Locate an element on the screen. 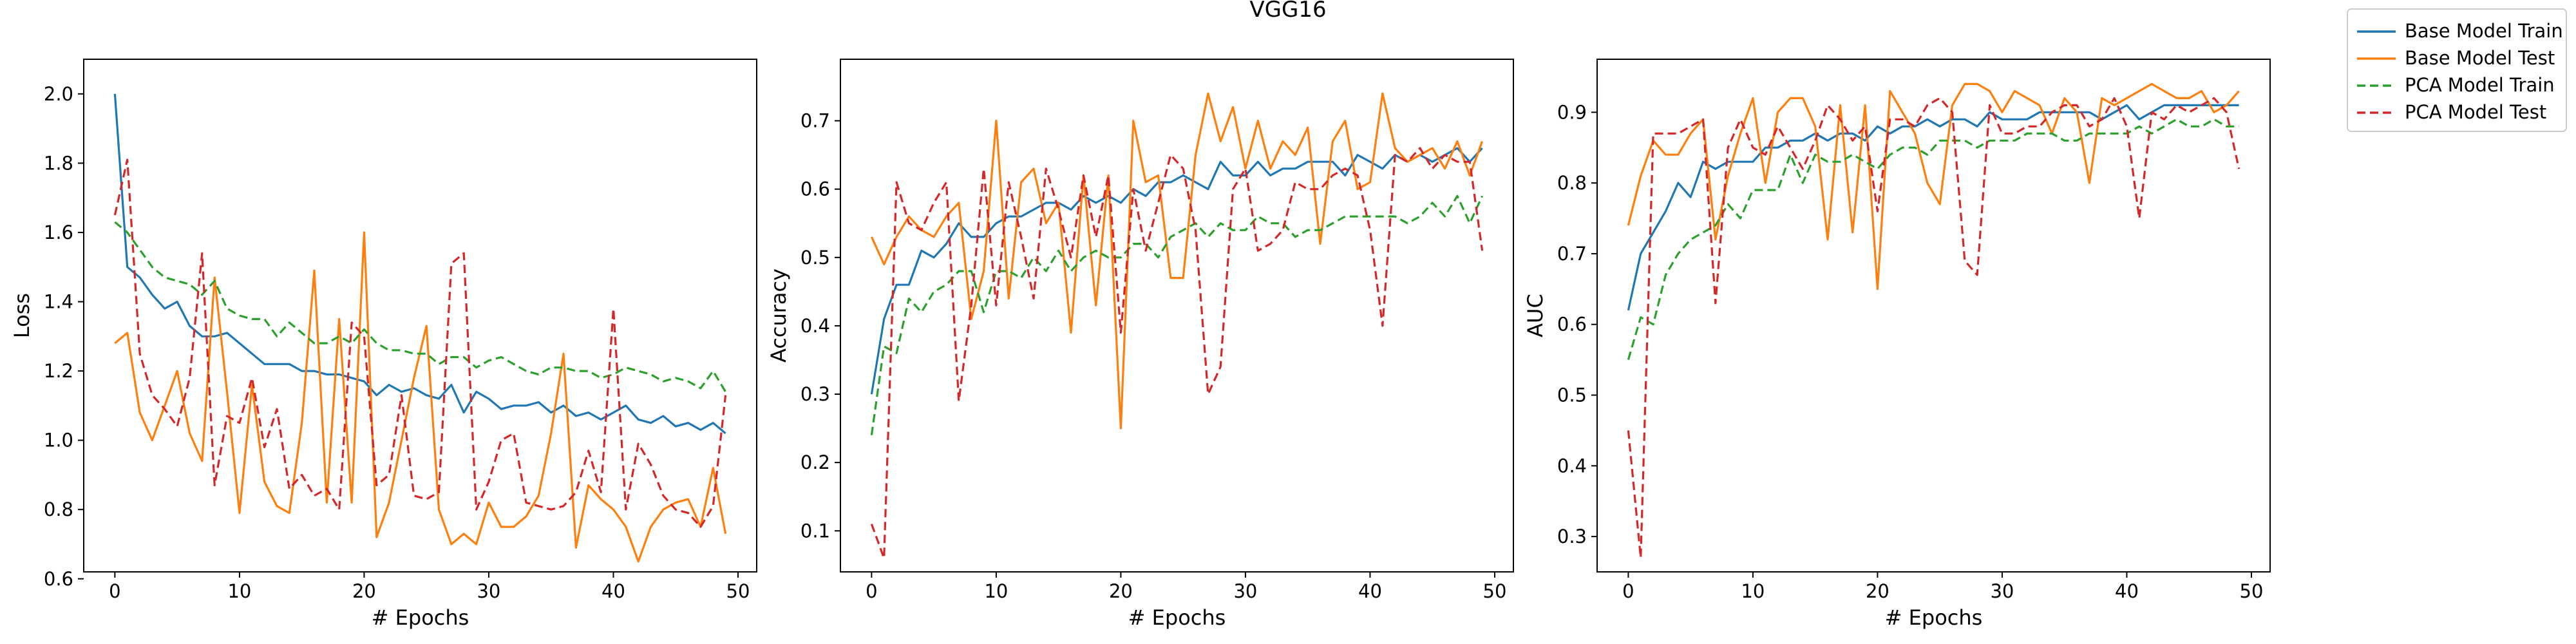 The width and height of the screenshot is (2576, 644). series-line-base-model-train-loss is located at coordinates (419, 264).